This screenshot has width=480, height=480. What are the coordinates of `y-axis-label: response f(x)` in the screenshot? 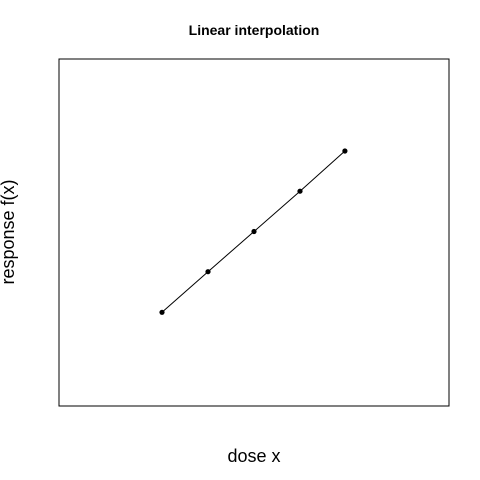 It's located at (9, 231).